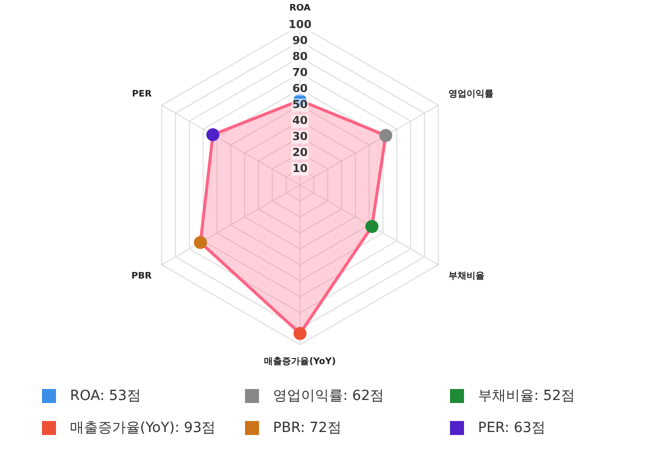 The width and height of the screenshot is (650, 450). What do you see at coordinates (141, 276) in the screenshot?
I see `spoke-label: PBR` at bounding box center [141, 276].